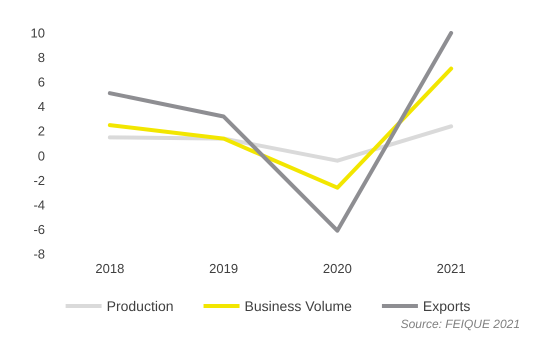 The height and width of the screenshot is (342, 536). What do you see at coordinates (337, 268) in the screenshot?
I see `x-tick-label: 2020` at bounding box center [337, 268].